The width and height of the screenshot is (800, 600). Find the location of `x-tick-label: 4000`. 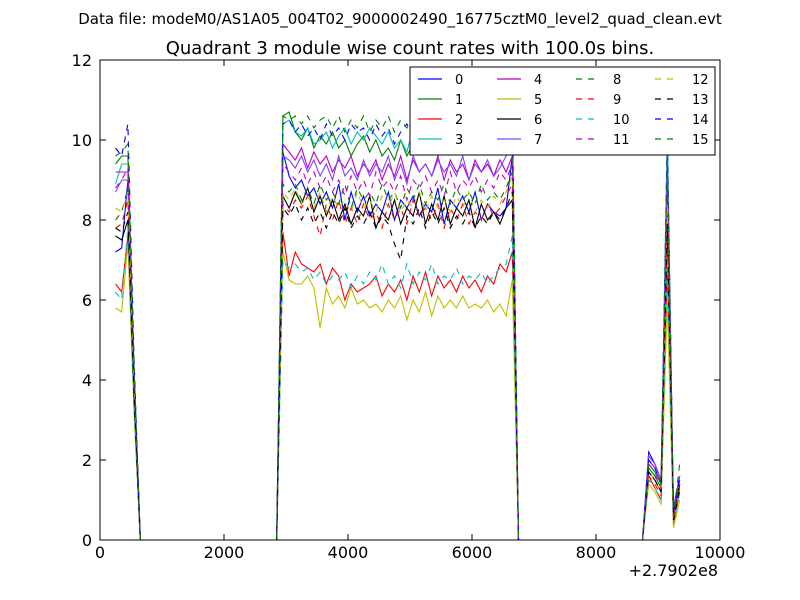

x-tick-label: 4000 is located at coordinates (348, 552).